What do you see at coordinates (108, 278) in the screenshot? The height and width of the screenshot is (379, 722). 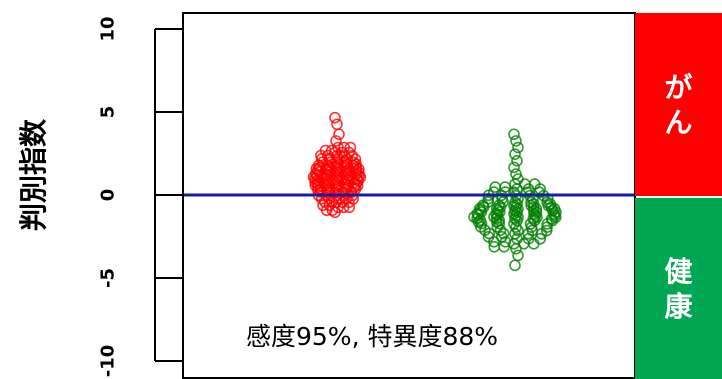 I see `y-tick-label: -5` at bounding box center [108, 278].